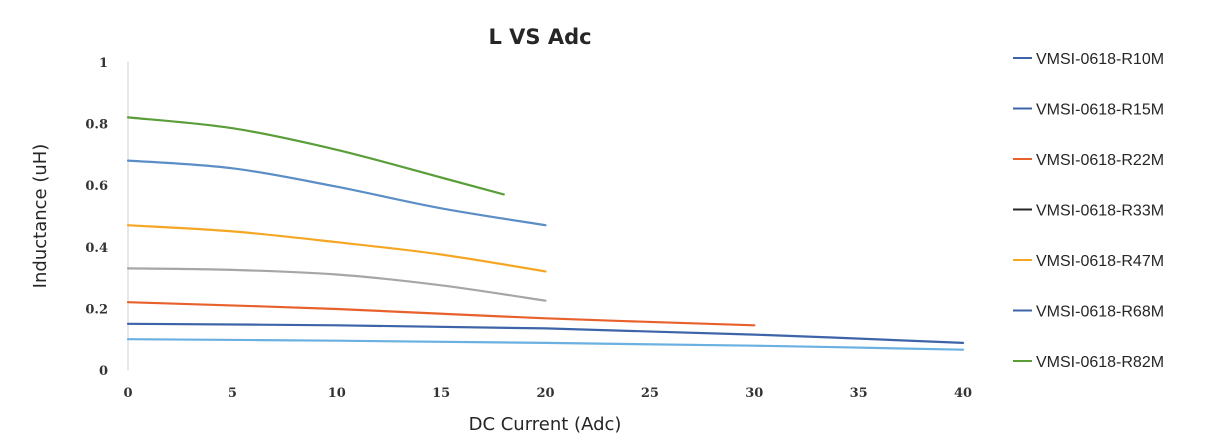  Describe the element at coordinates (1100, 160) in the screenshot. I see `legend-label: VMSI-0618-R22M` at that location.